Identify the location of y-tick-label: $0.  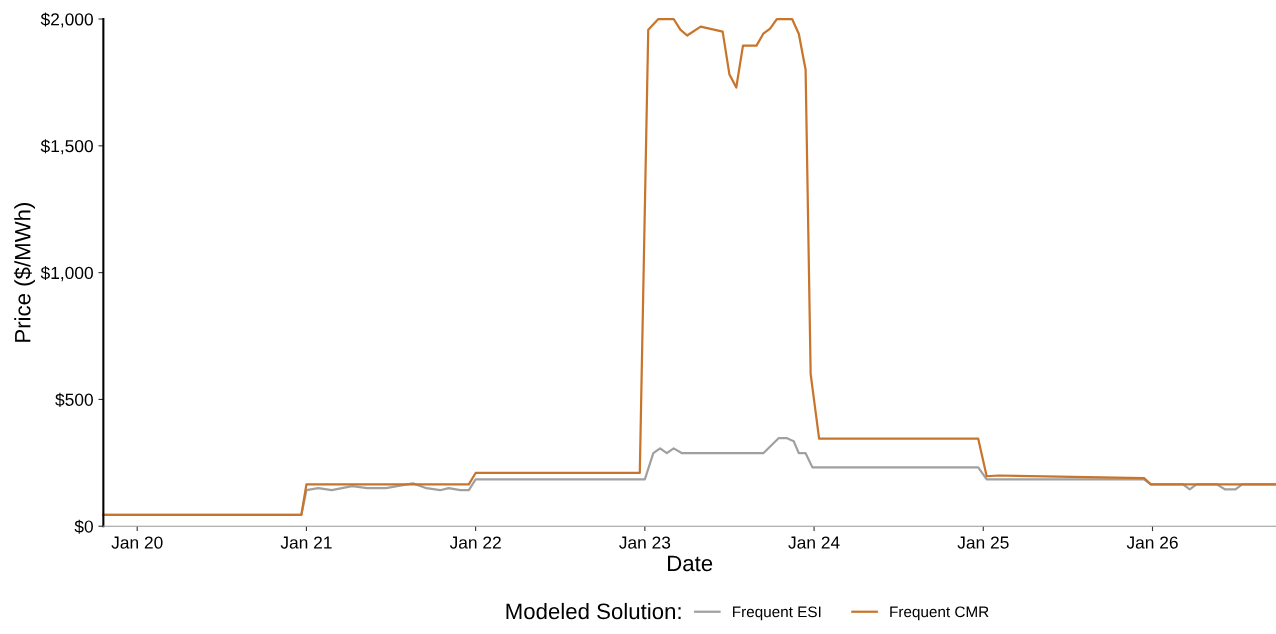
(83, 526).